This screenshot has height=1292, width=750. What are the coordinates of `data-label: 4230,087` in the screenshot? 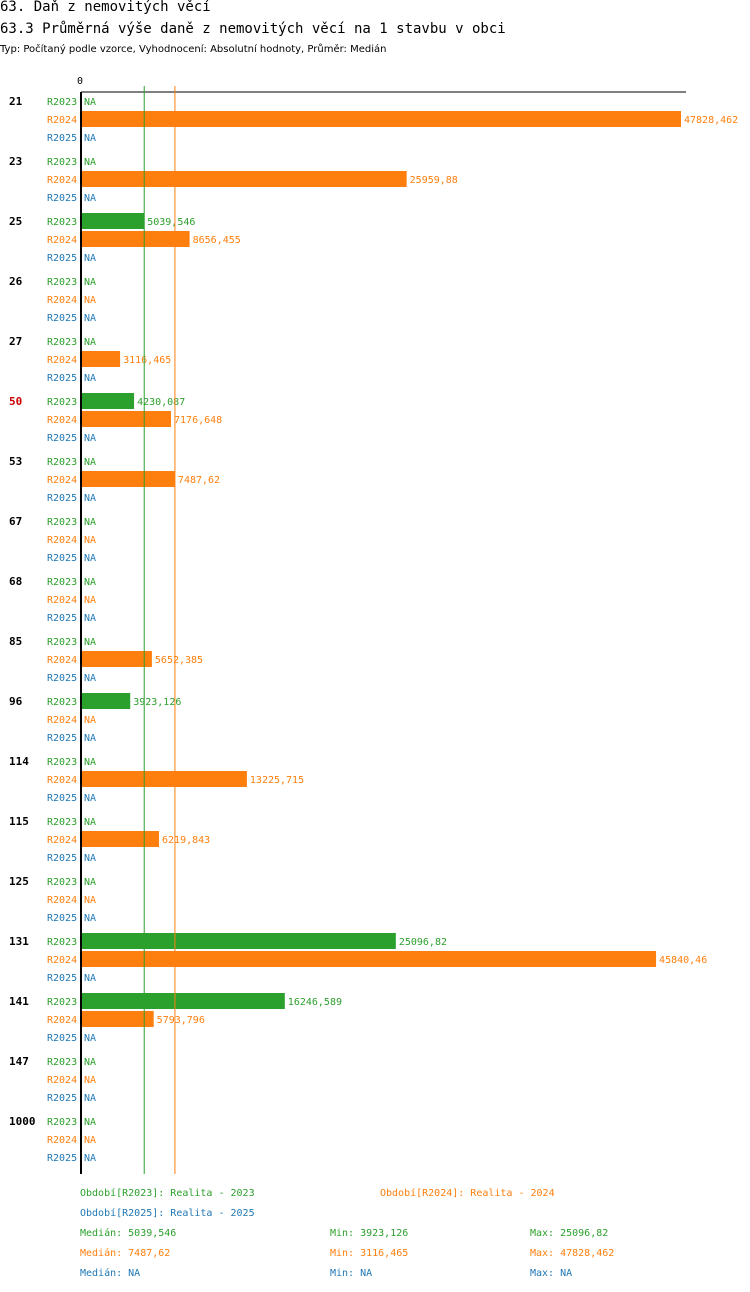 It's located at (161, 402).